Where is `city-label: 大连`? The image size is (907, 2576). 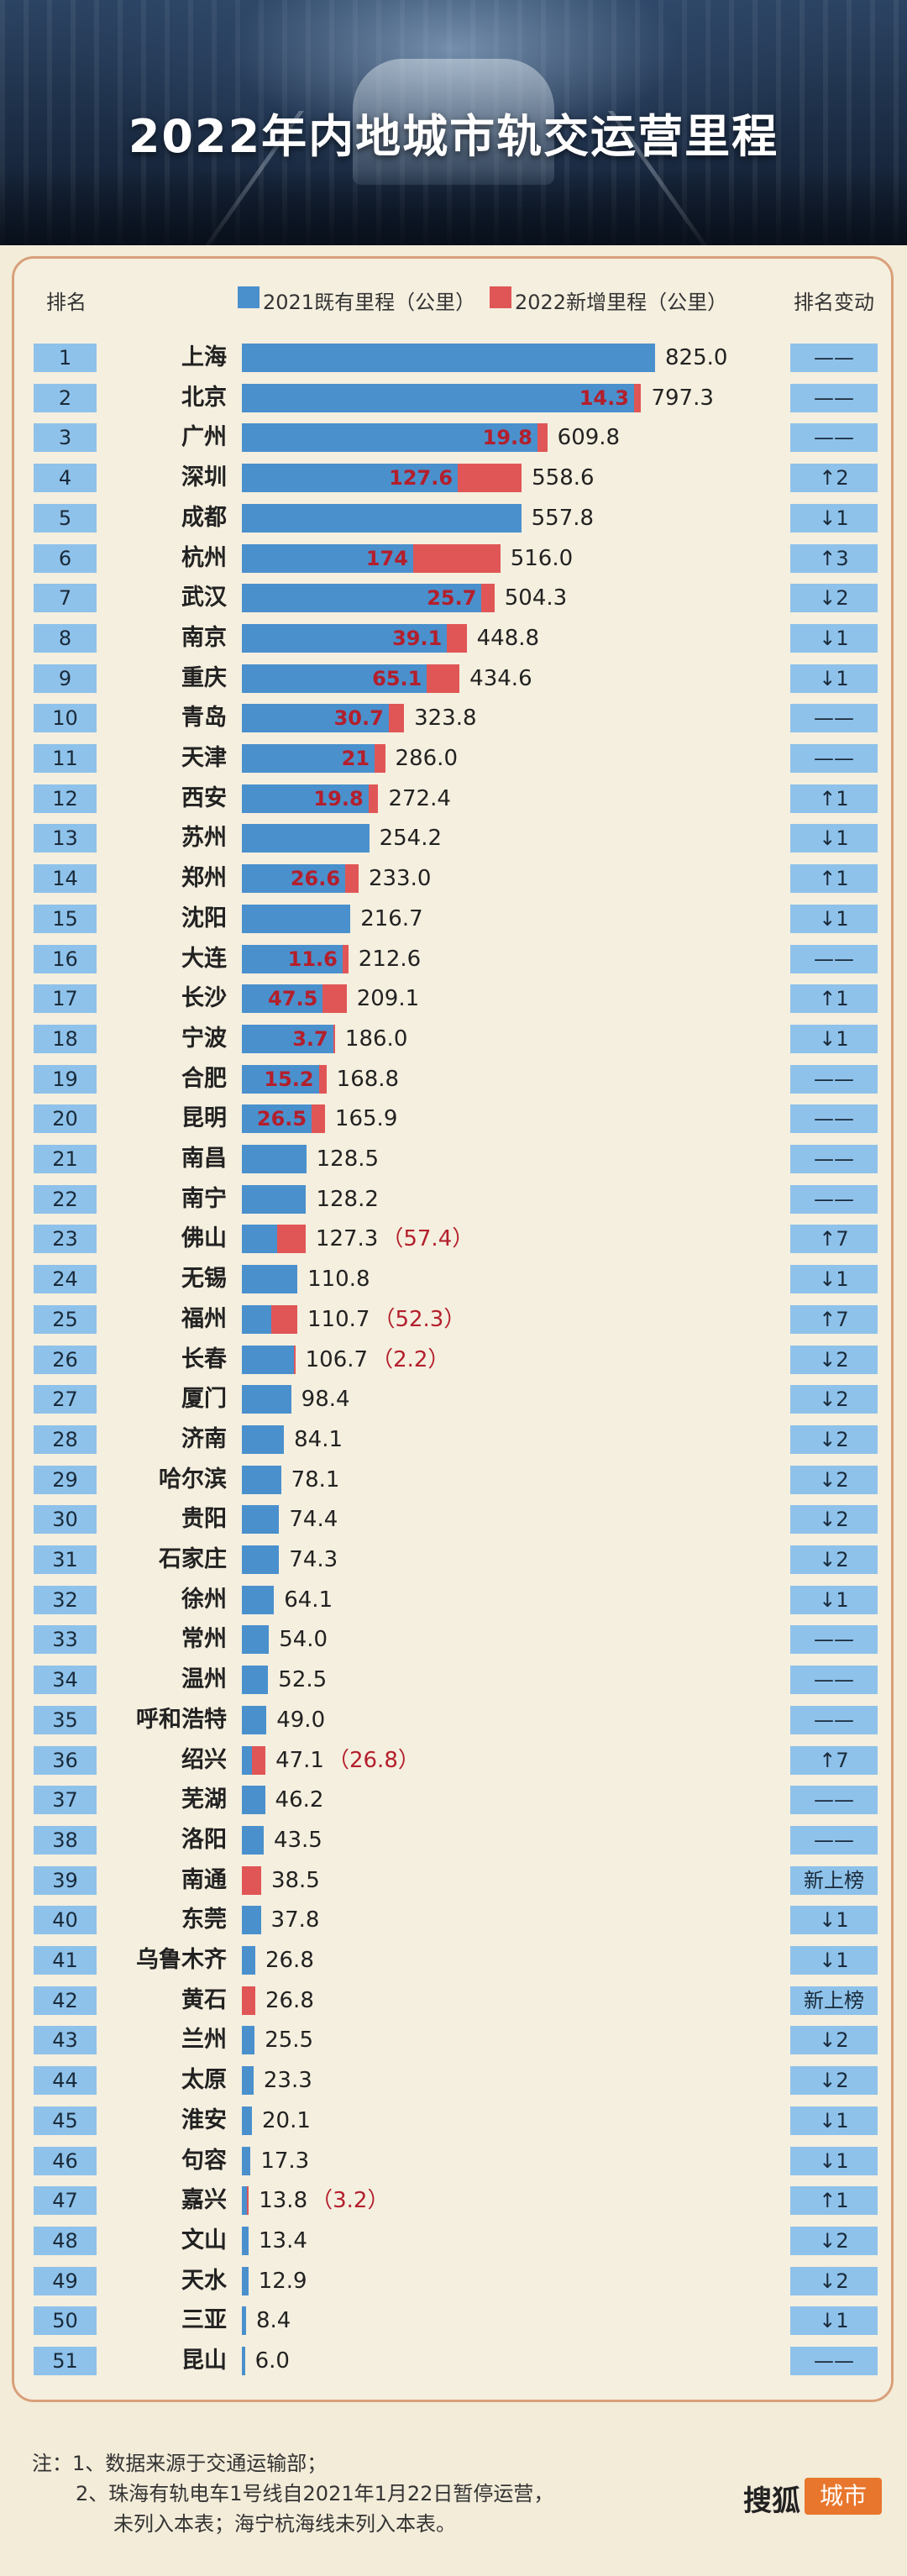 city-label: 大连 is located at coordinates (204, 959).